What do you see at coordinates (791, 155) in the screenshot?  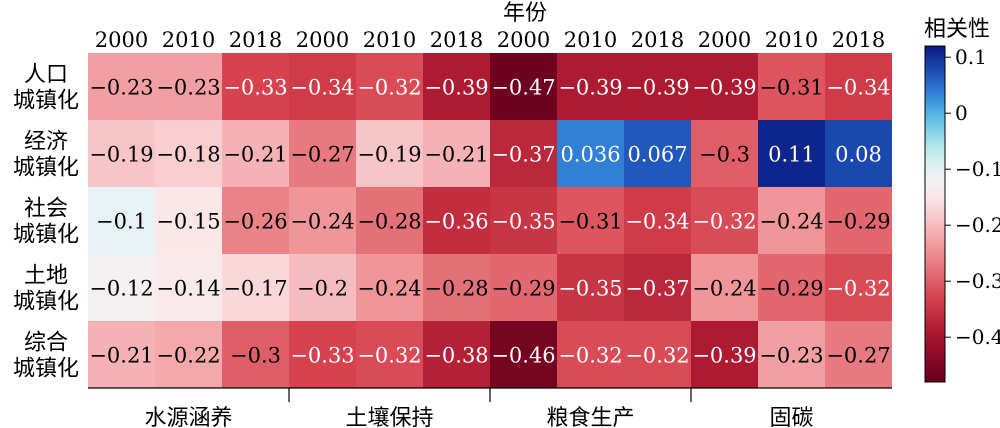 I see `cell-value-label: 0.11` at bounding box center [791, 155].